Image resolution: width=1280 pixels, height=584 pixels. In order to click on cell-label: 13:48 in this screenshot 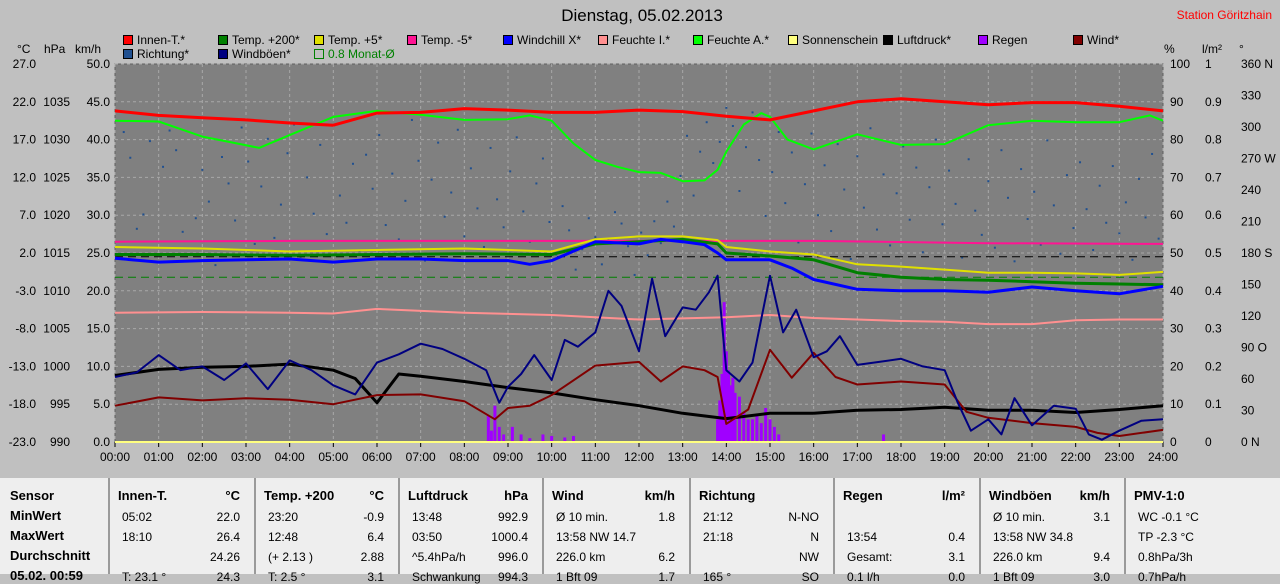, I will do `click(427, 517)`.